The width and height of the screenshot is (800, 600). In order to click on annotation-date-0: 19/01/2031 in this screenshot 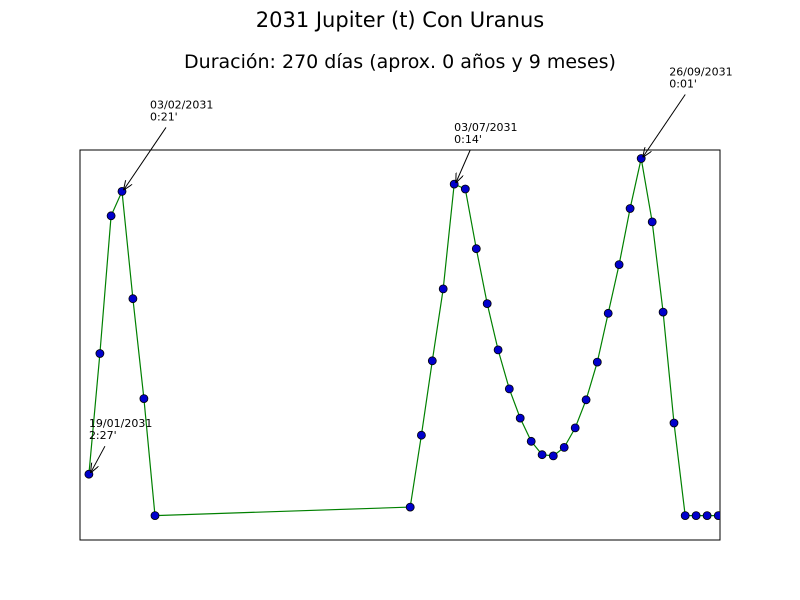, I will do `click(120, 423)`.